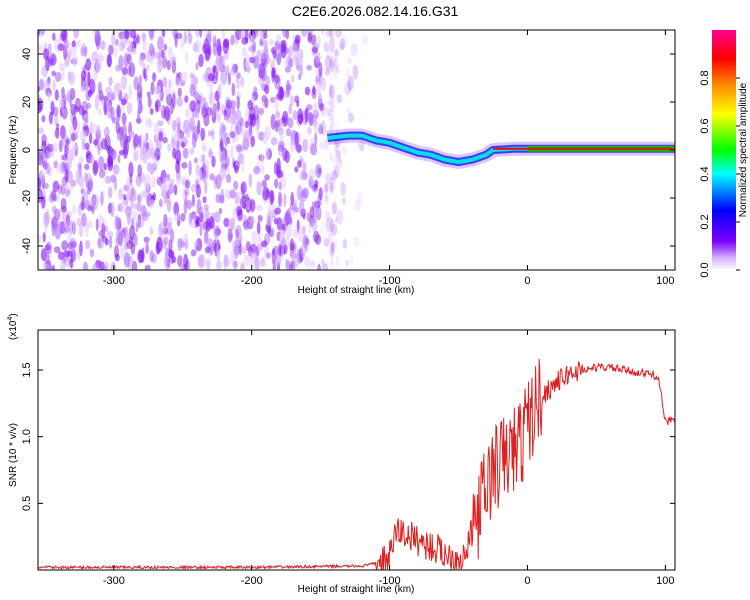  Describe the element at coordinates (705, 269) in the screenshot. I see `colorbar-tick-label: 0.0` at that location.